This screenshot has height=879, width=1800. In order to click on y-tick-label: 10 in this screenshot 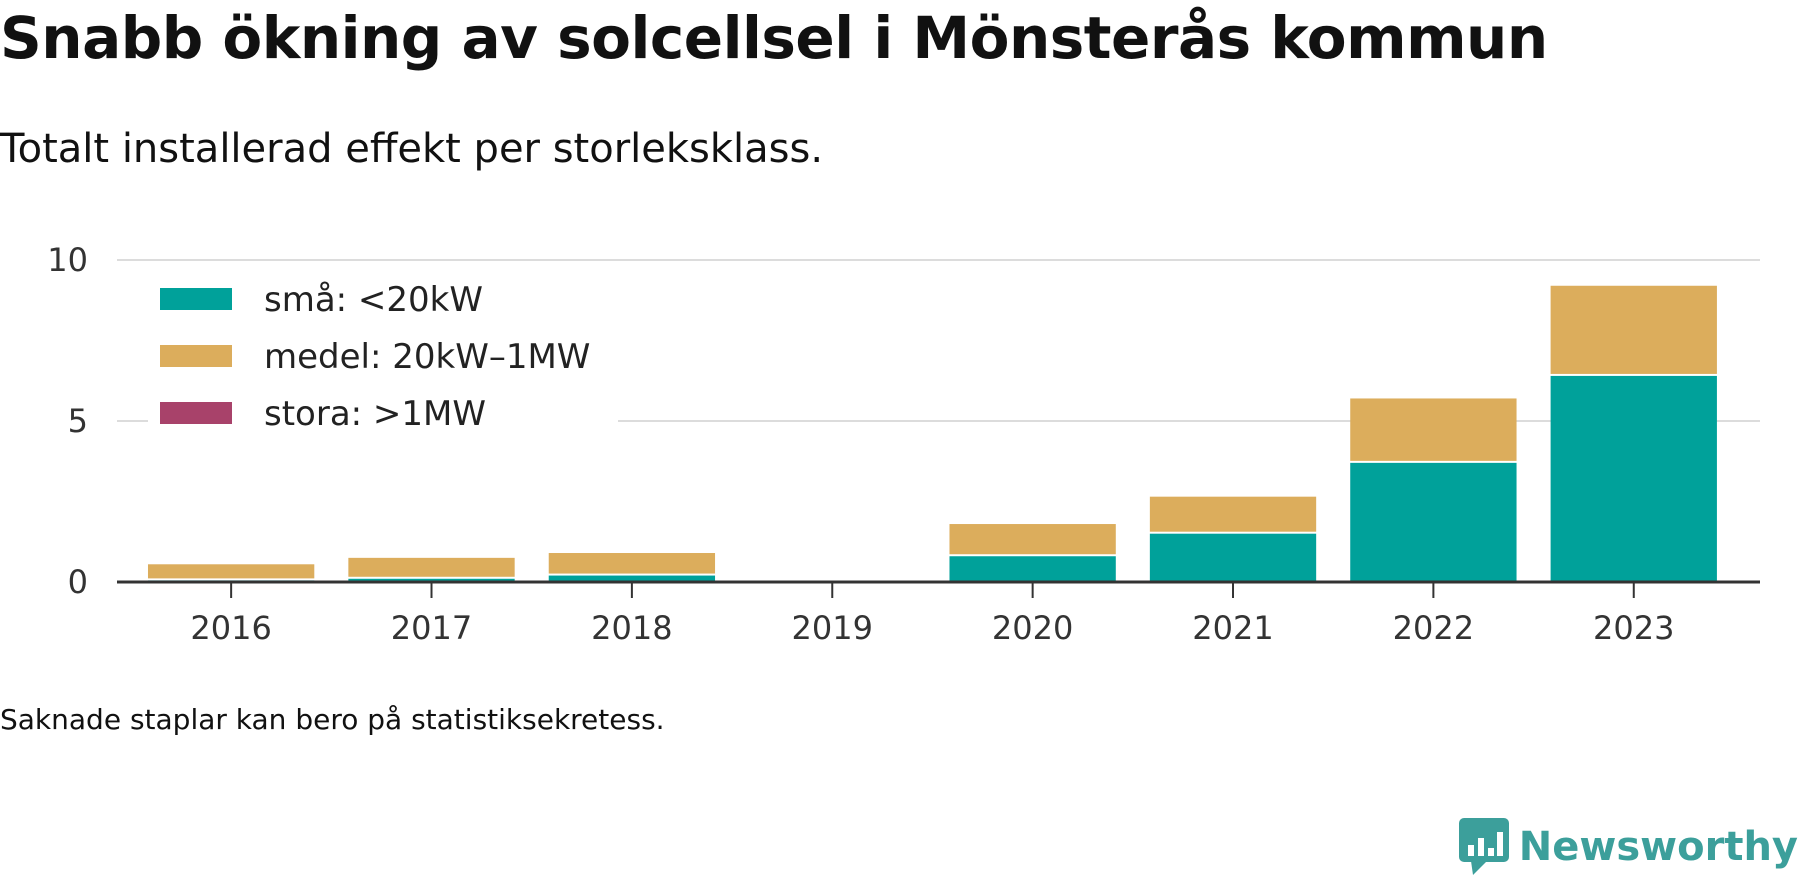, I will do `click(67, 260)`.